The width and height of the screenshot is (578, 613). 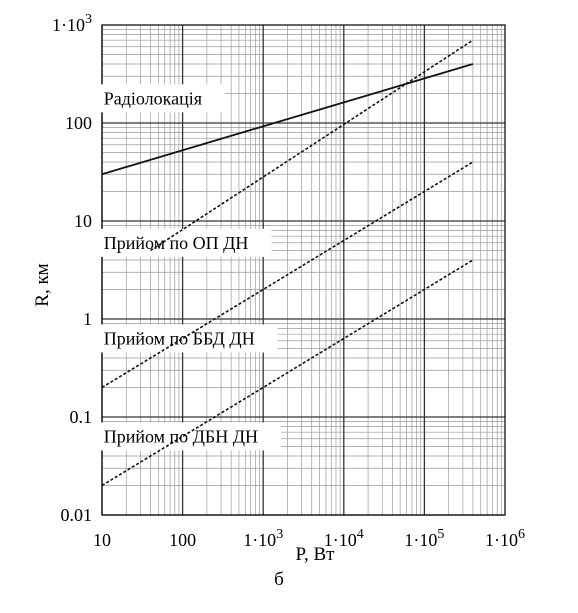 I want to click on annotation-1: Радіолокація, so click(x=153, y=98).